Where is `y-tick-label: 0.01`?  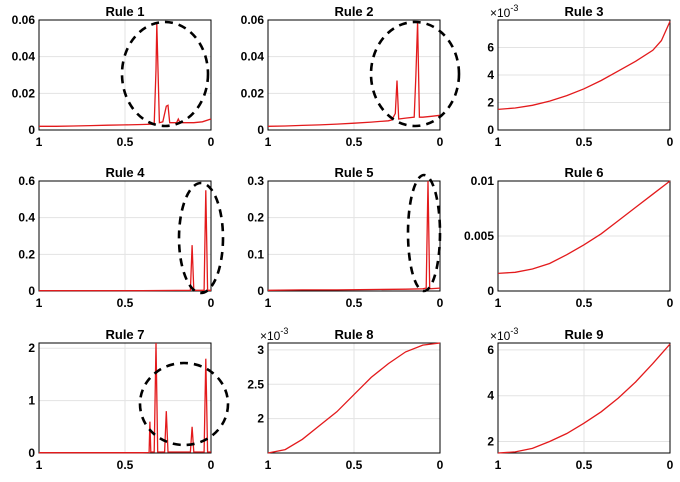
y-tick-label: 0.01 is located at coordinates (483, 181).